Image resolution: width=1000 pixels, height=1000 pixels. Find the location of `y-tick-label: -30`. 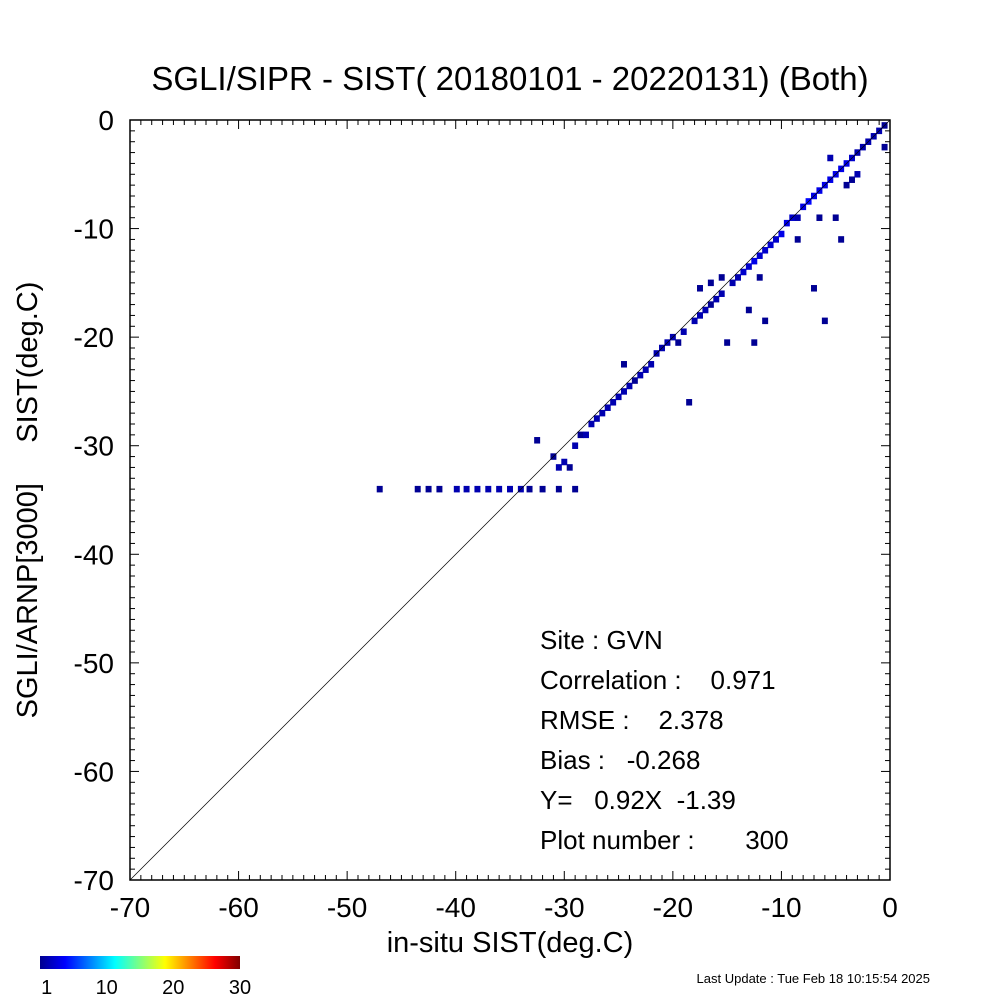

y-tick-label: -30 is located at coordinates (94, 446).